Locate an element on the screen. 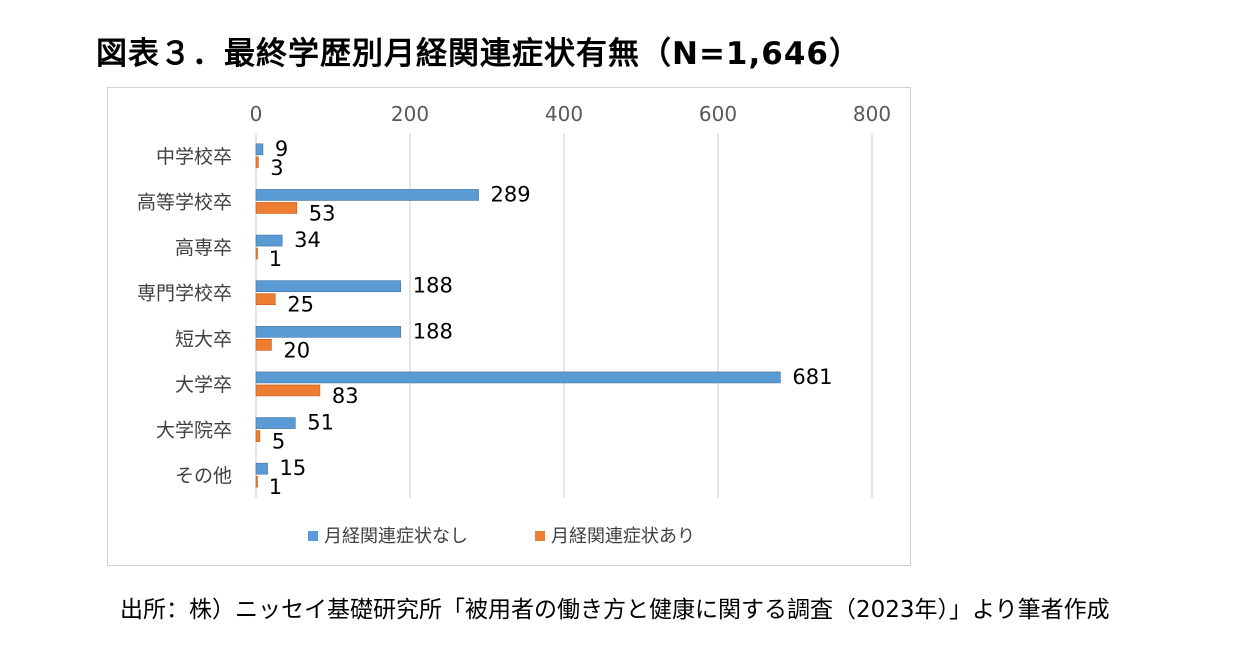  category-label: 短大卒 is located at coordinates (203, 339).